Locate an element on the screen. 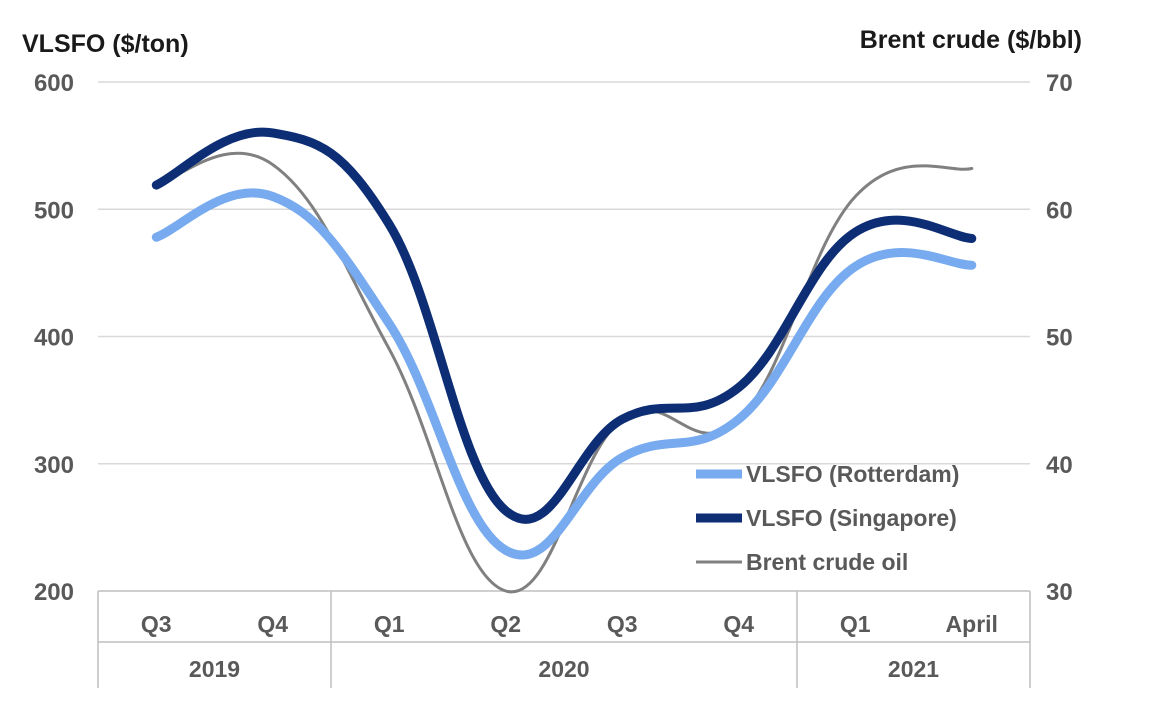 This screenshot has width=1166, height=705. legend-label: VLSFO (Singapore) is located at coordinates (851, 518).